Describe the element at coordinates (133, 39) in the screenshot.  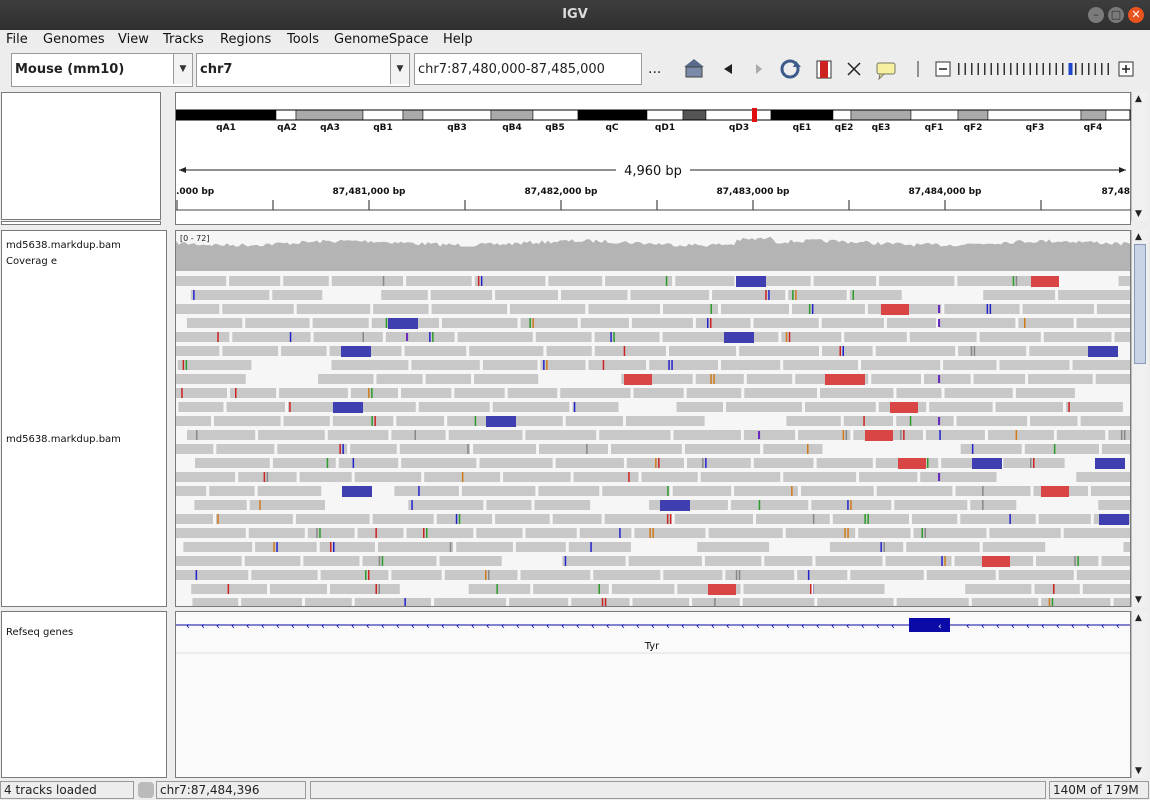
I see `menu-view: View` at that location.